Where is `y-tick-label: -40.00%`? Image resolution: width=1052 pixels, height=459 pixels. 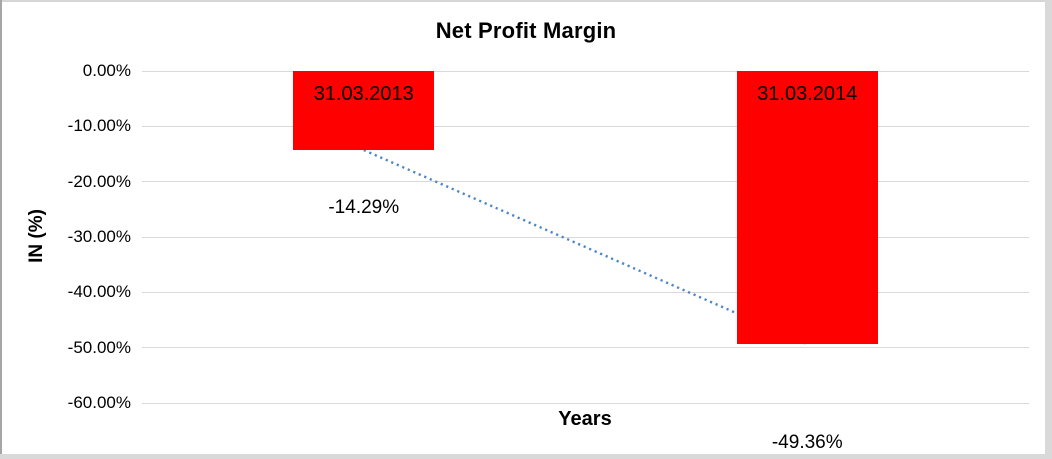
y-tick-label: -40.00% is located at coordinates (99, 292).